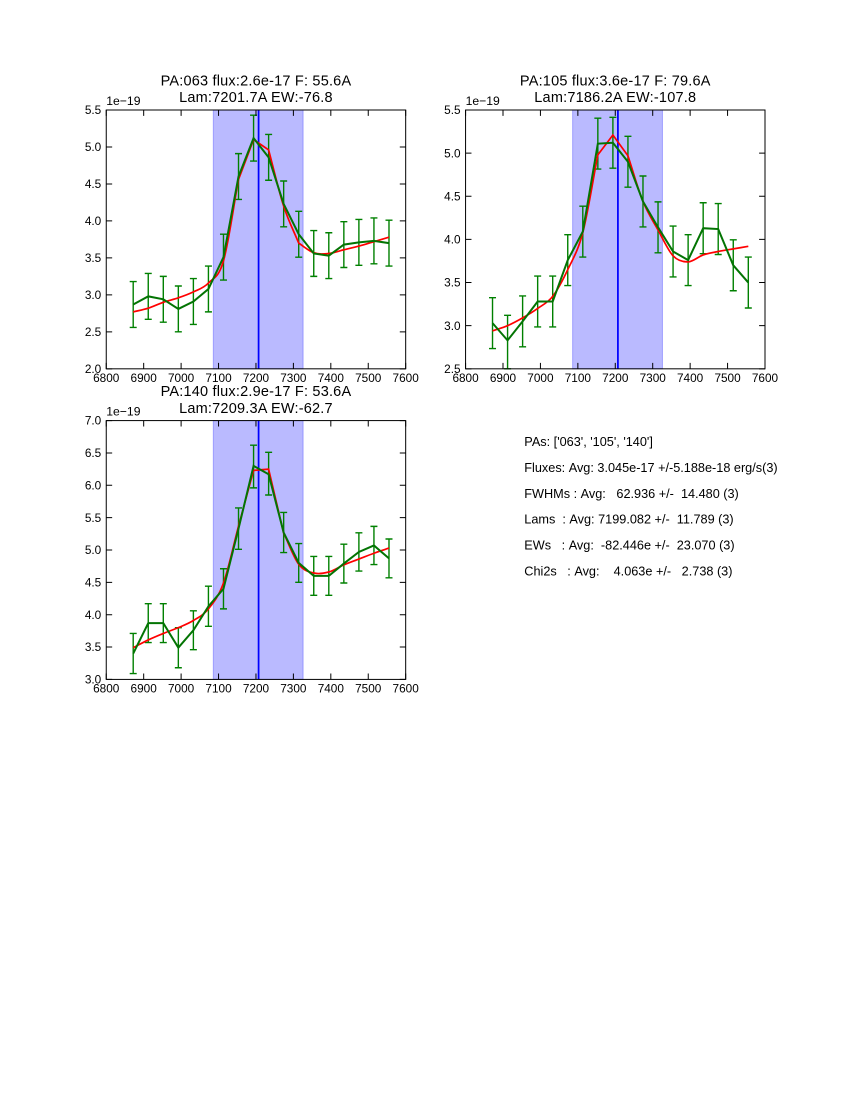  Describe the element at coordinates (256, 392) in the screenshot. I see `svg-text: PA:140 flux:2.9e-17 F: 53.6A` at that location.